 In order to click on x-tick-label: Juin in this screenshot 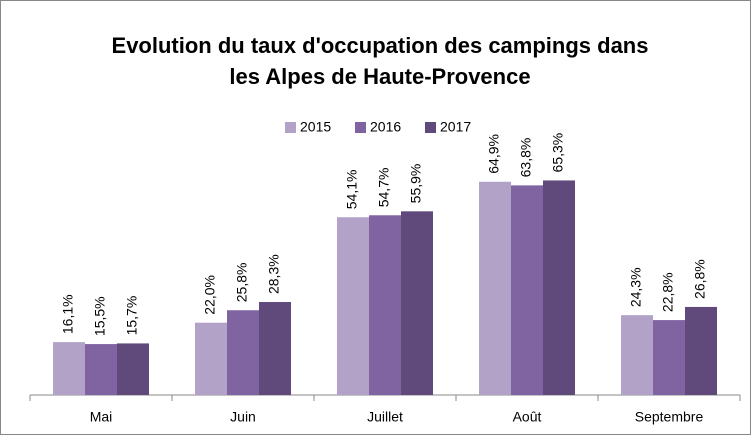, I will do `click(243, 417)`.